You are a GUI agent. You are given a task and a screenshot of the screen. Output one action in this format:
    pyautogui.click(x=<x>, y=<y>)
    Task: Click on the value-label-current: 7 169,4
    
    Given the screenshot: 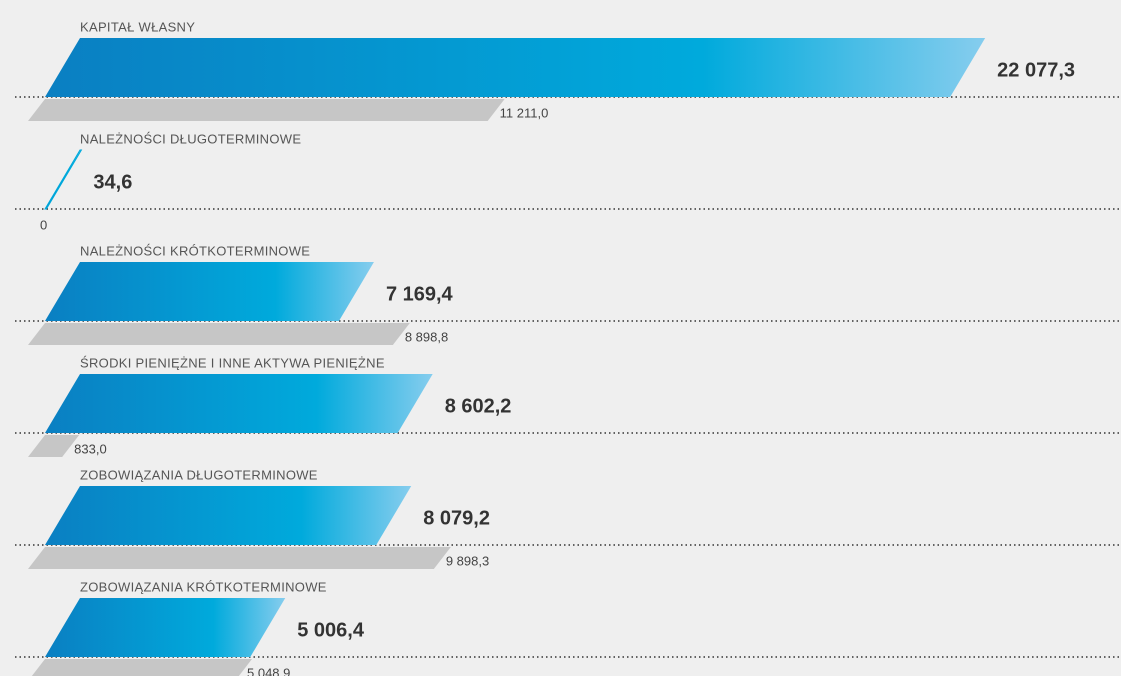 What is the action you would take?
    pyautogui.click(x=420, y=294)
    